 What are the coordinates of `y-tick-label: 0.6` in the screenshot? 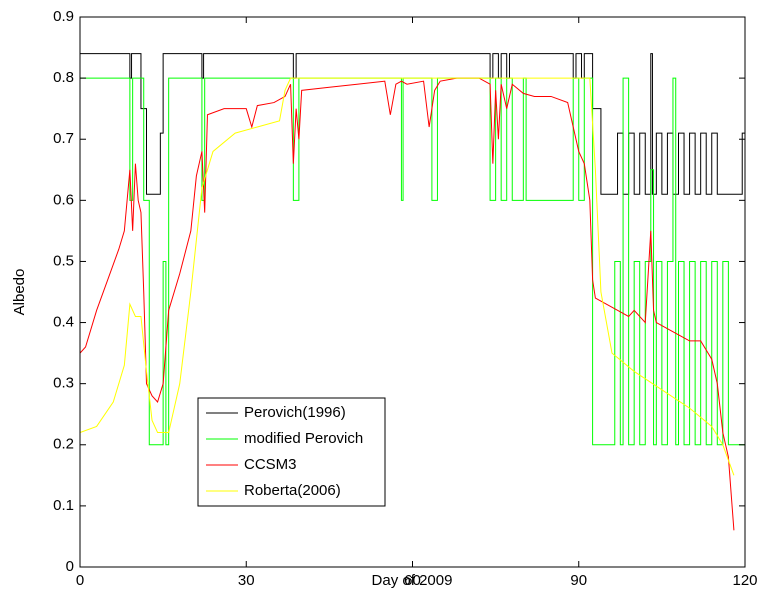 It's located at (63, 199).